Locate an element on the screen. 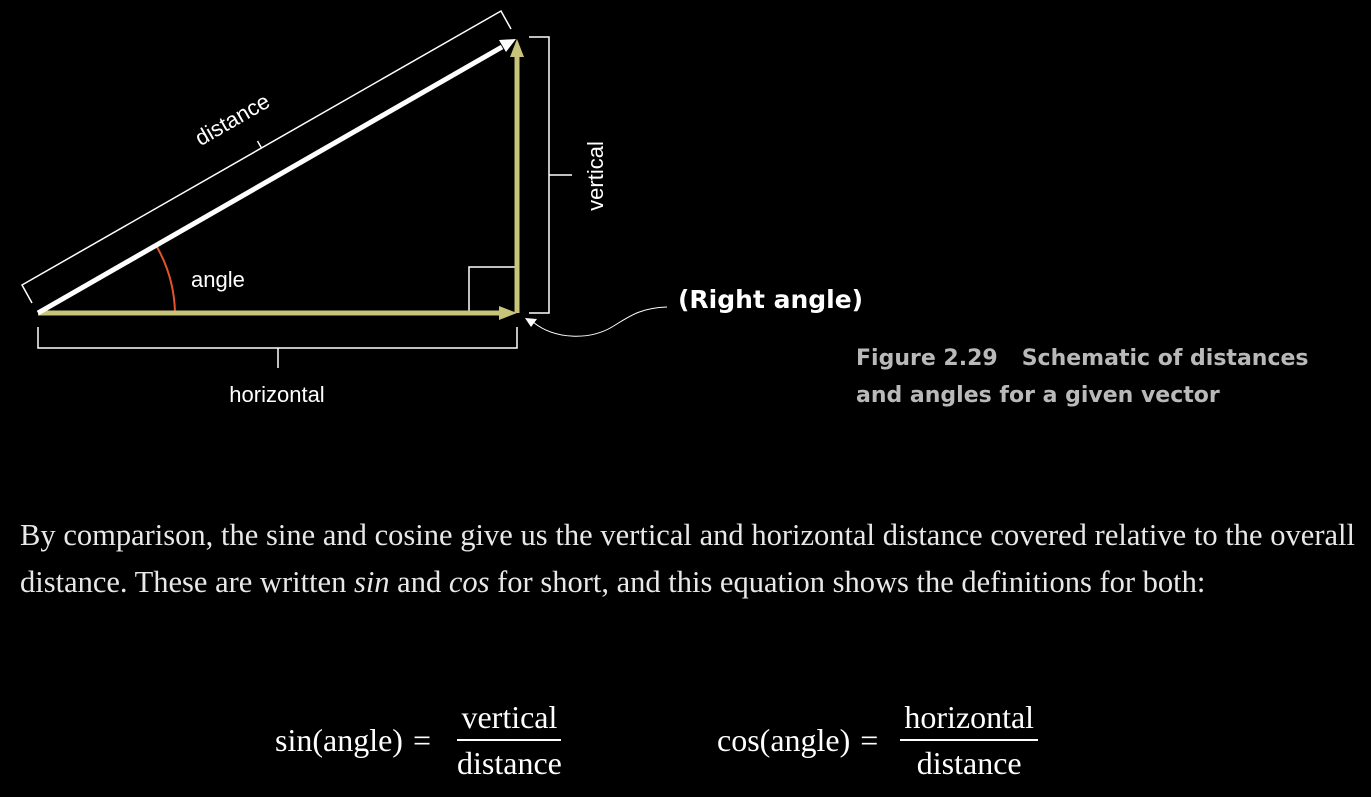 The height and width of the screenshot is (797, 1371). vertical-bracket is located at coordinates (550, 175).